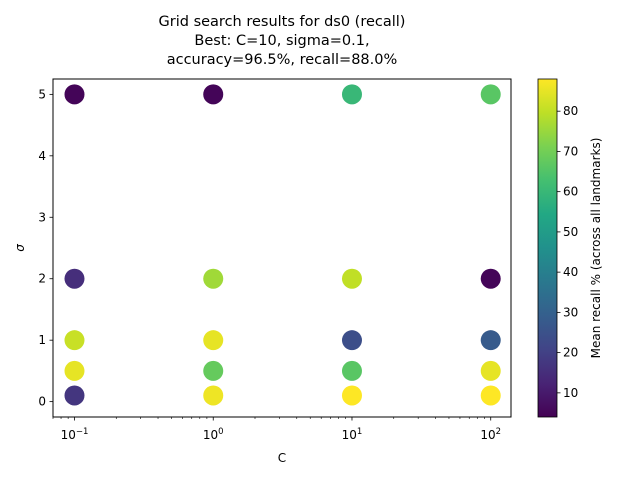  What do you see at coordinates (20, 248) in the screenshot?
I see `y-axis-label: σ` at bounding box center [20, 248].